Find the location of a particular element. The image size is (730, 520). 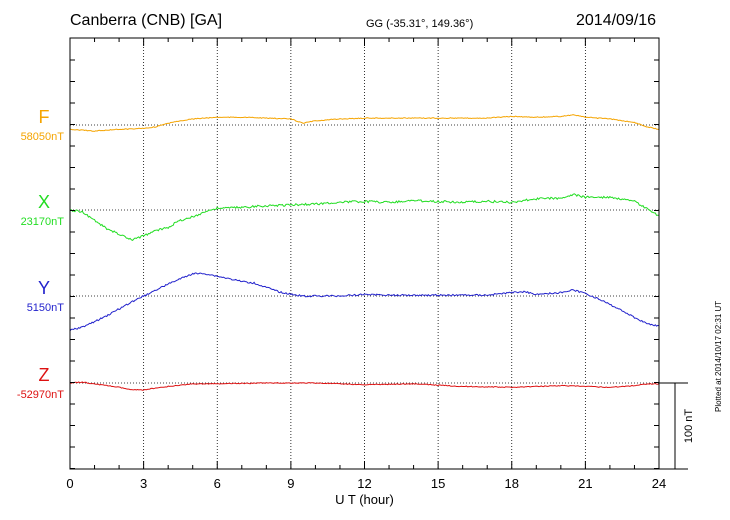

x-tick-label: 3 is located at coordinates (143, 483).